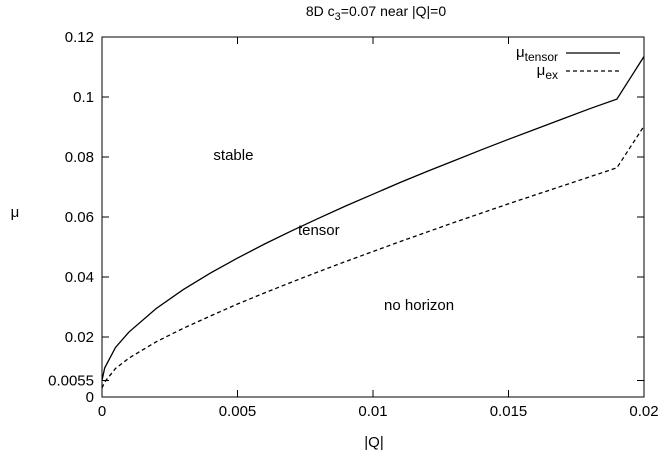  Describe the element at coordinates (90, 397) in the screenshot. I see `y-tick-label: 0` at that location.